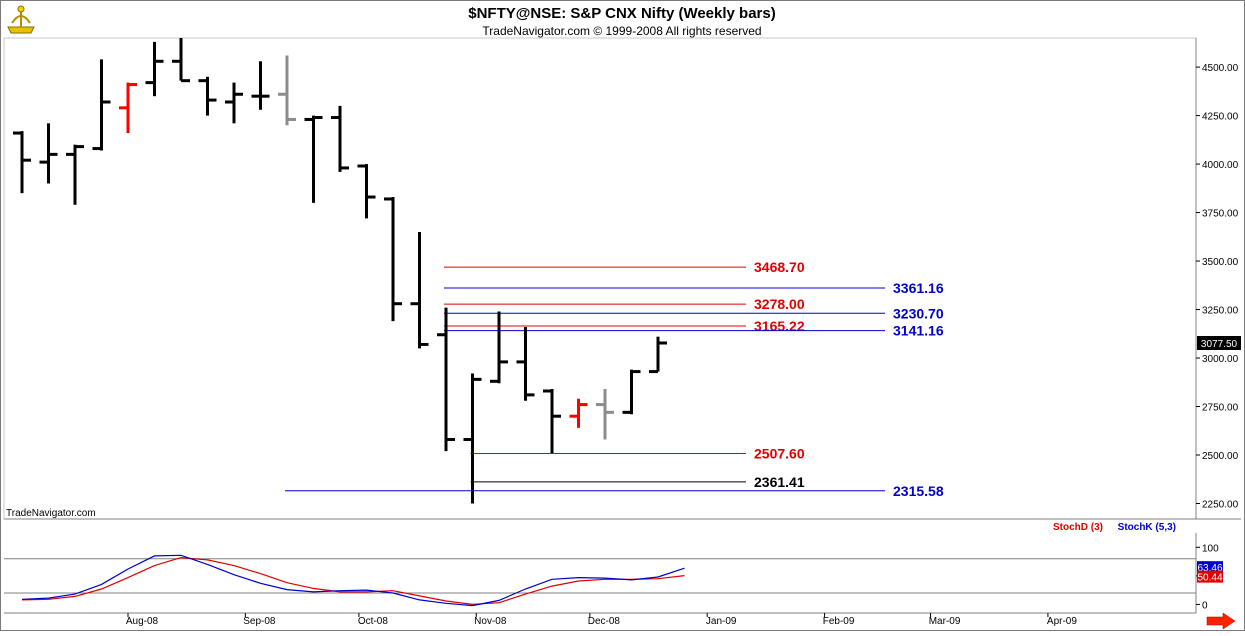 The width and height of the screenshot is (1245, 636). What do you see at coordinates (1147, 527) in the screenshot?
I see `legend-stoch-k: StochK (5,3)` at bounding box center [1147, 527].